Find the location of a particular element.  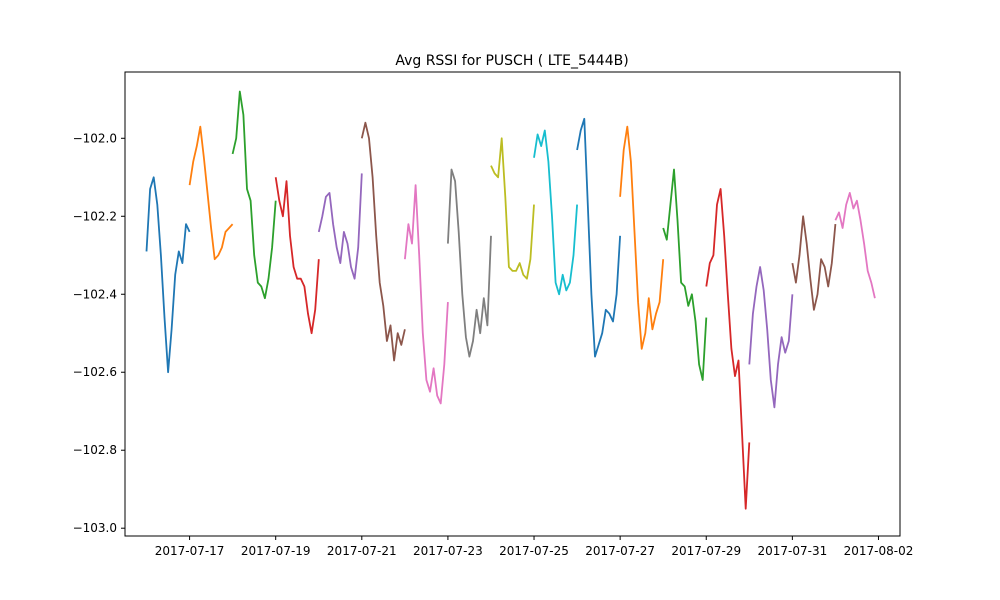

x-tick-label: 2017-07-21 is located at coordinates (362, 551).